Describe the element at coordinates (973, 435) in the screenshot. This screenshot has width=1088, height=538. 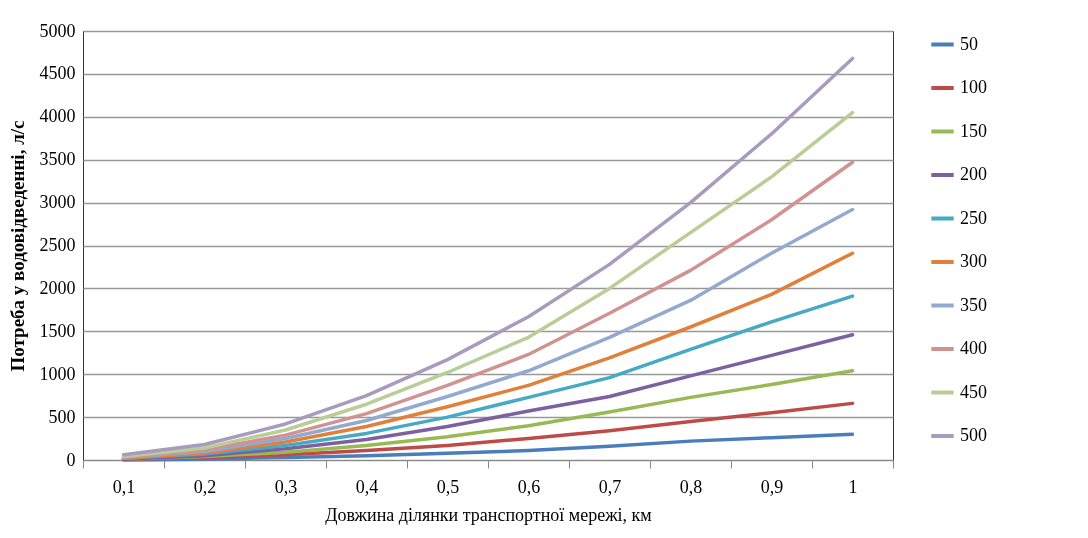
I see `legend-label: 500` at that location.